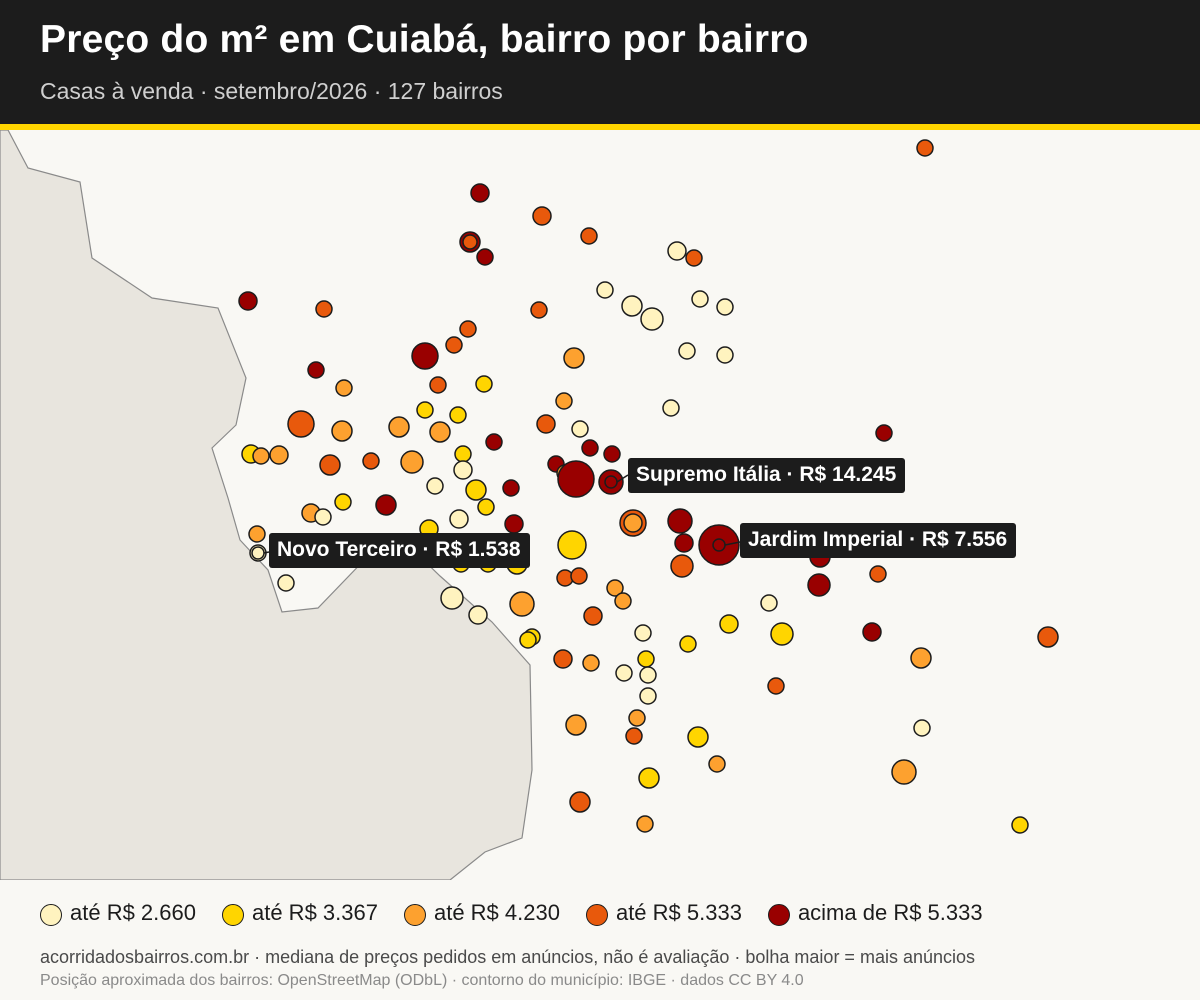 Image resolution: width=1200 pixels, height=1000 pixels. I want to click on legend-item: até R$ 4.230, so click(481, 913).